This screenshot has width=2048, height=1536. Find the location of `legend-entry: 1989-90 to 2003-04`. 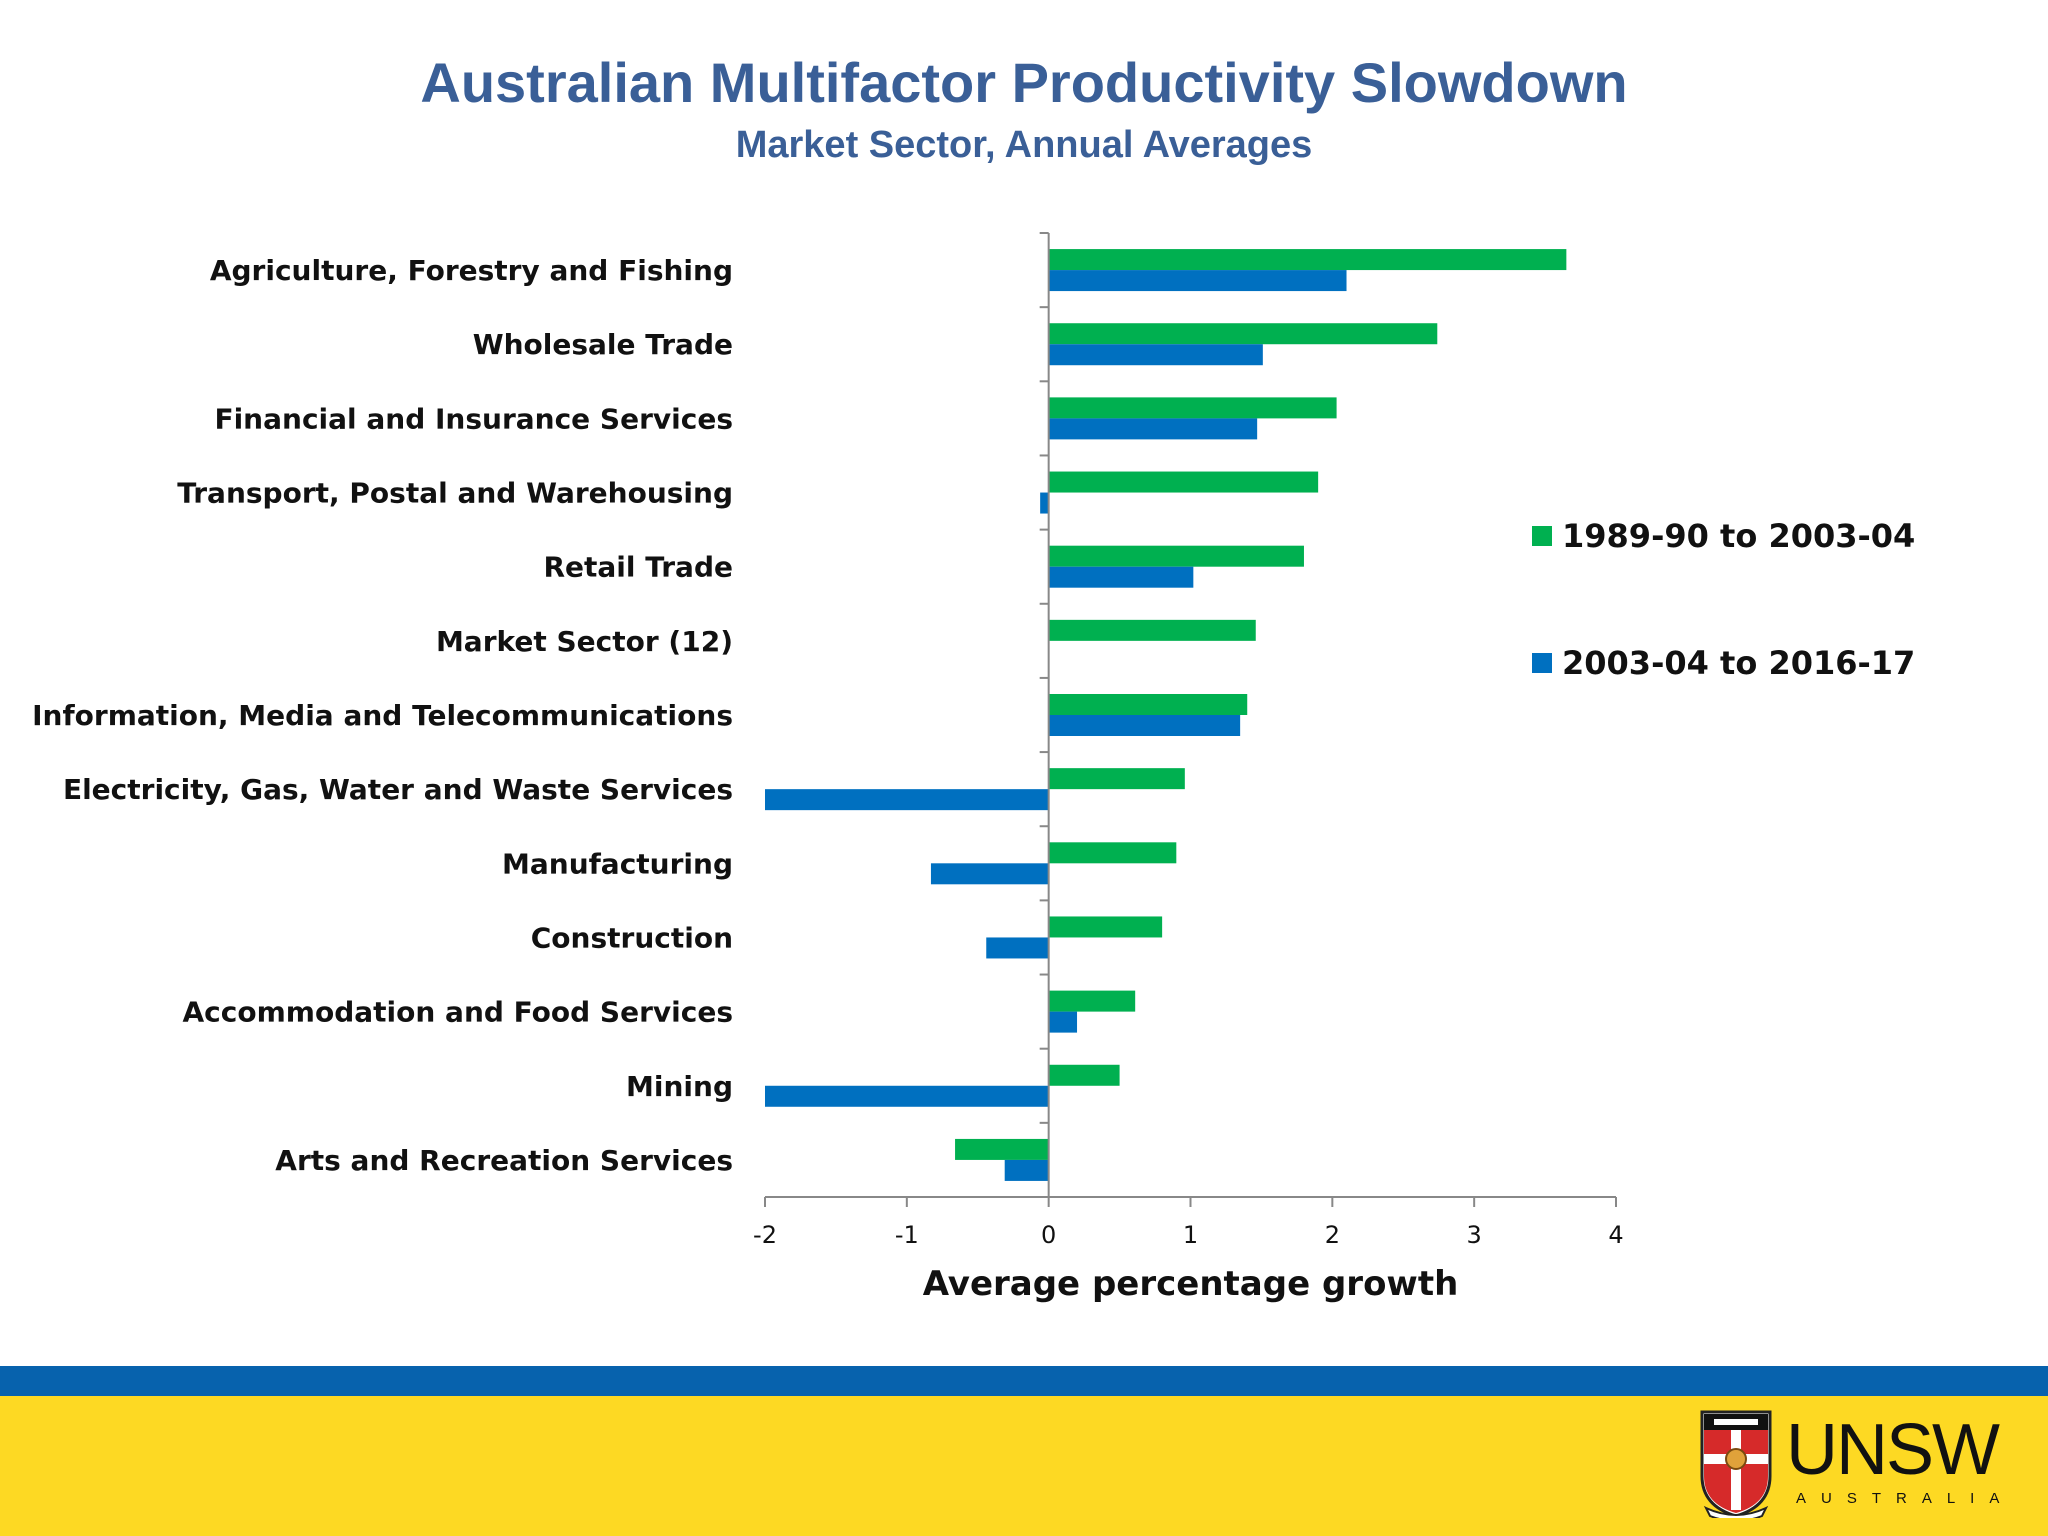

legend-entry: 1989-90 to 2003-04 is located at coordinates (1738, 536).